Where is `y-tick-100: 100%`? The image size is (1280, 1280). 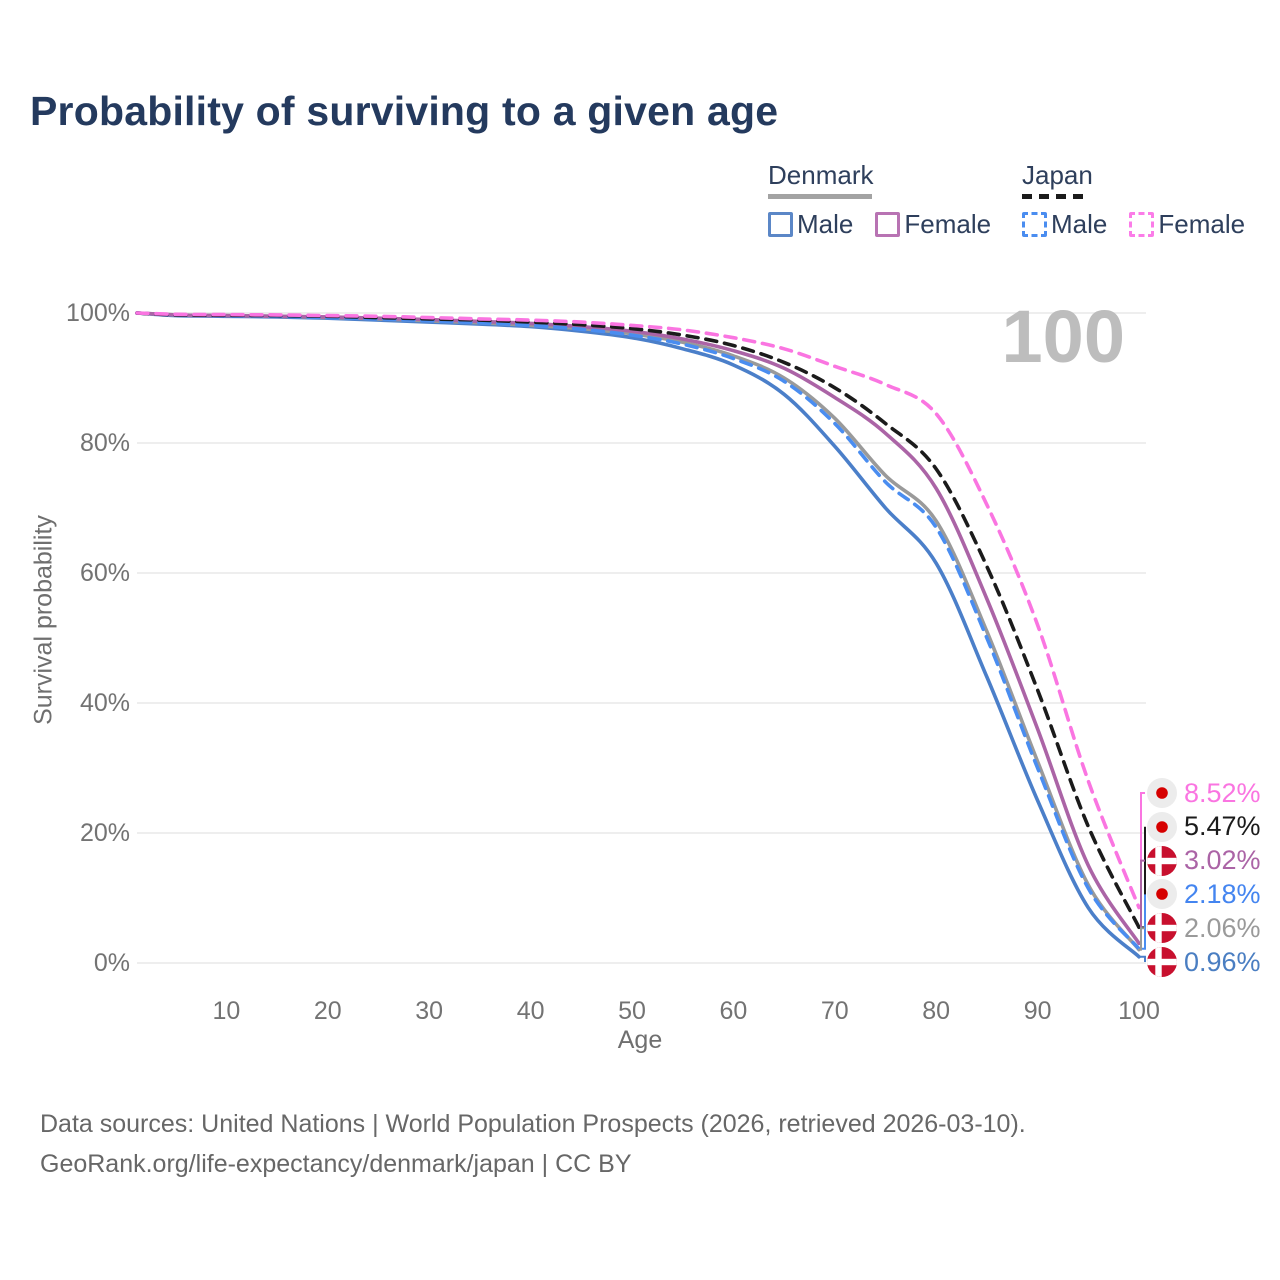 y-tick-100: 100% is located at coordinates (98, 313).